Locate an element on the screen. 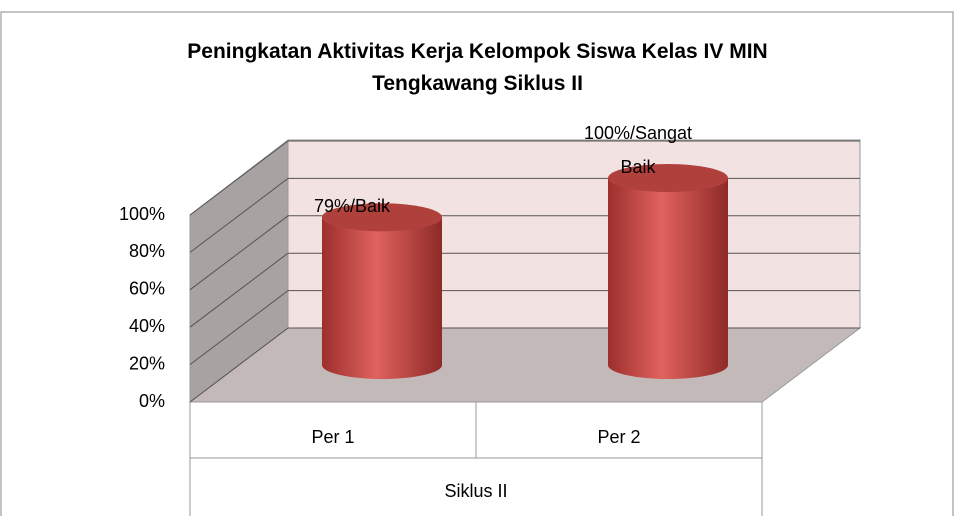 This screenshot has height=516, width=955. floor is located at coordinates (525, 365).